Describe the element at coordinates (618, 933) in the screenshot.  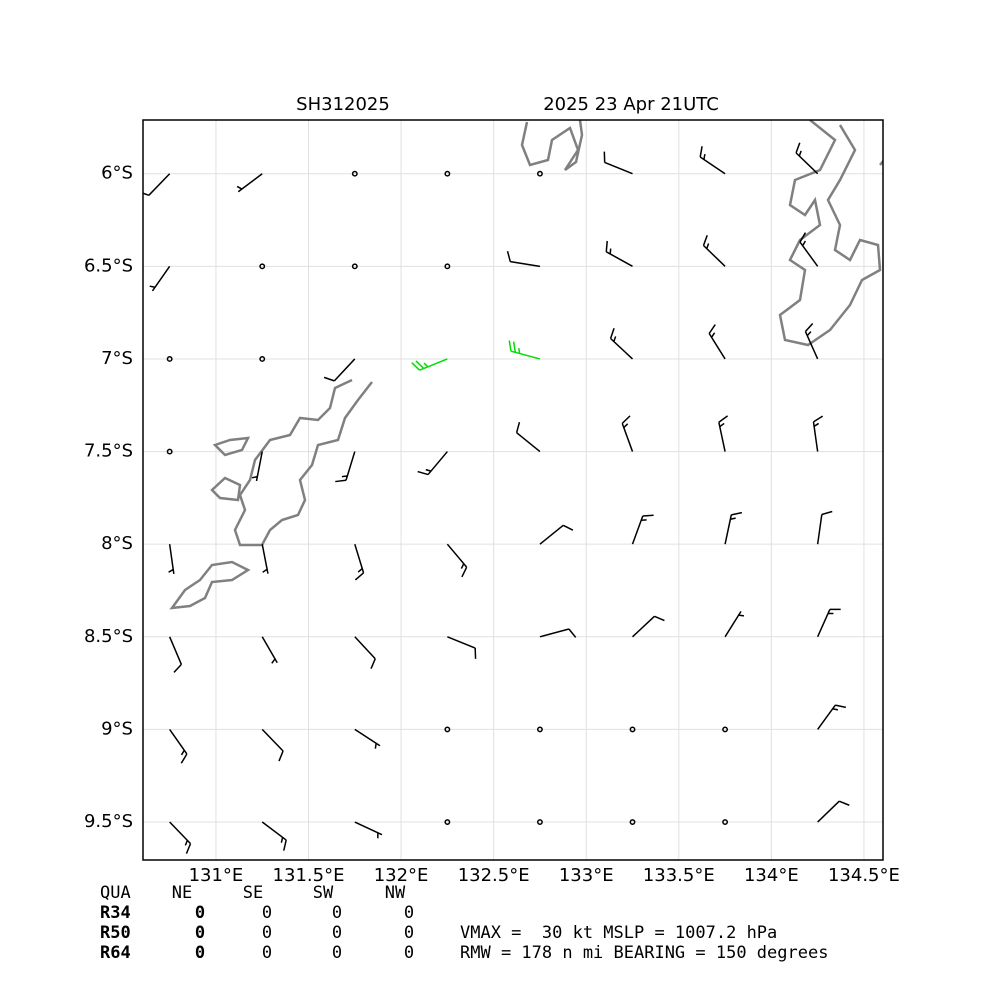
I see `annotation: VMAX = 30 kt MSLP = 1007.2 hPa` at that location.